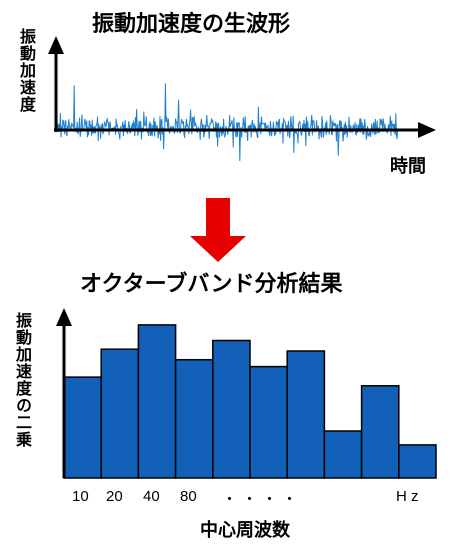 This screenshot has width=466, height=548. What do you see at coordinates (80, 496) in the screenshot?
I see `x-tick-10: 10` at bounding box center [80, 496].